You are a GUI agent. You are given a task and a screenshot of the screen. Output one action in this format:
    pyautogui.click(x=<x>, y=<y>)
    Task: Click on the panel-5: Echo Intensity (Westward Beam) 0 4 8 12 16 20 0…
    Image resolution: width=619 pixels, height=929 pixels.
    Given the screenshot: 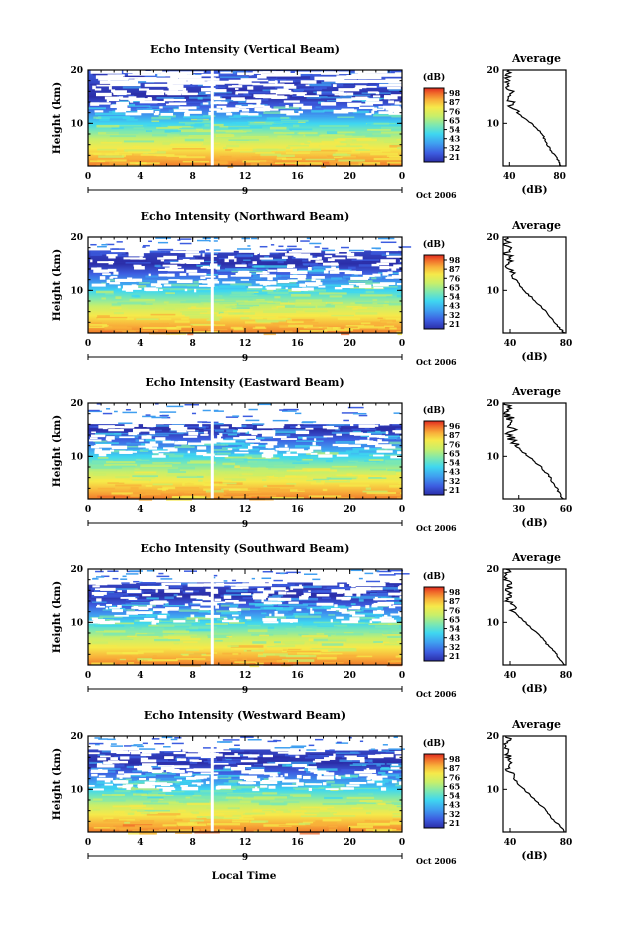 What is the action you would take?
    pyautogui.click(x=311, y=787)
    